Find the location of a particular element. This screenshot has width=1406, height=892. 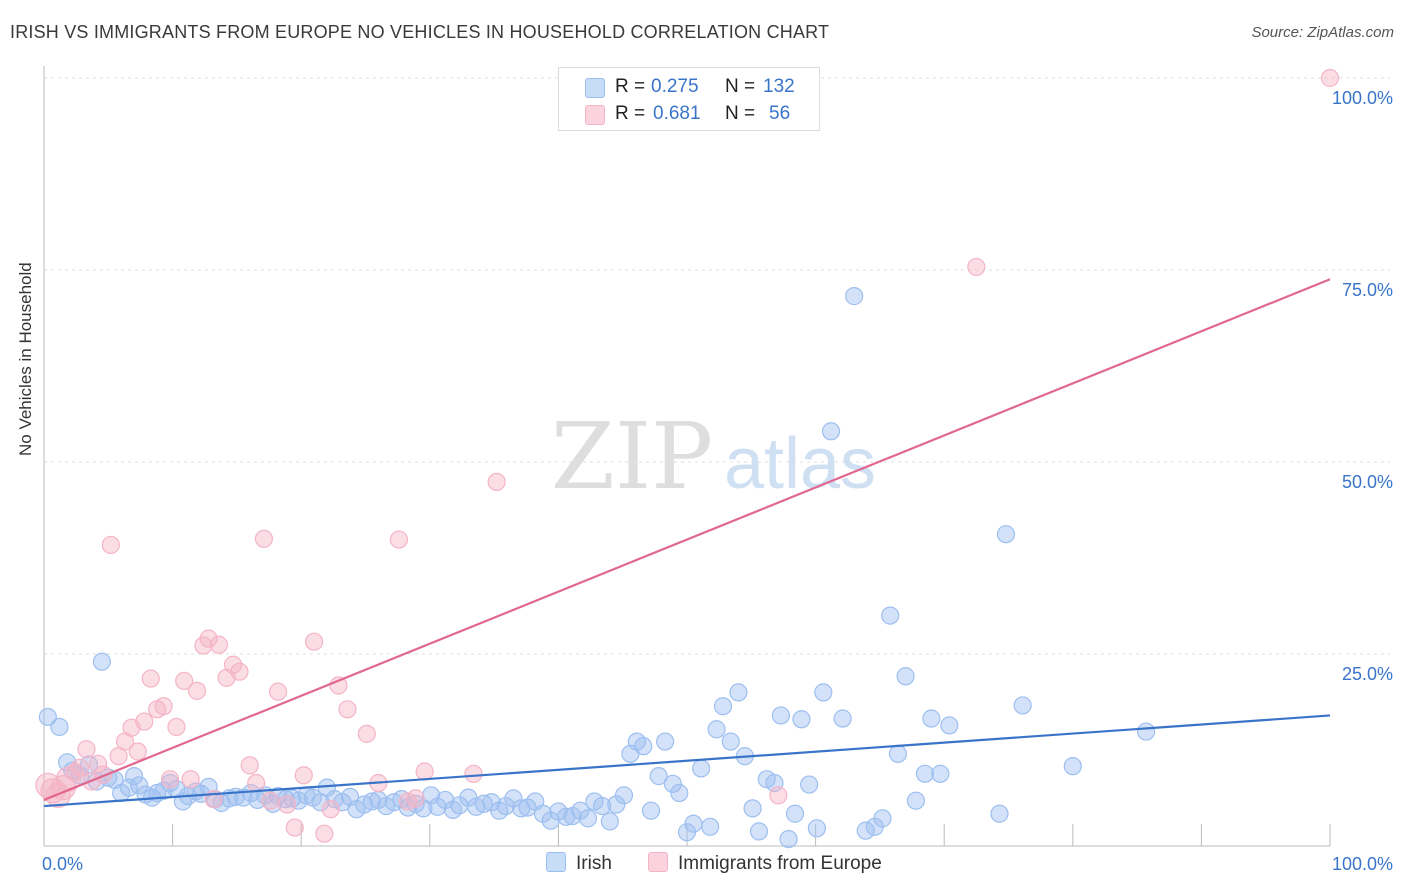

source-label: Source: ZipAtlas.com is located at coordinates (1322, 32).